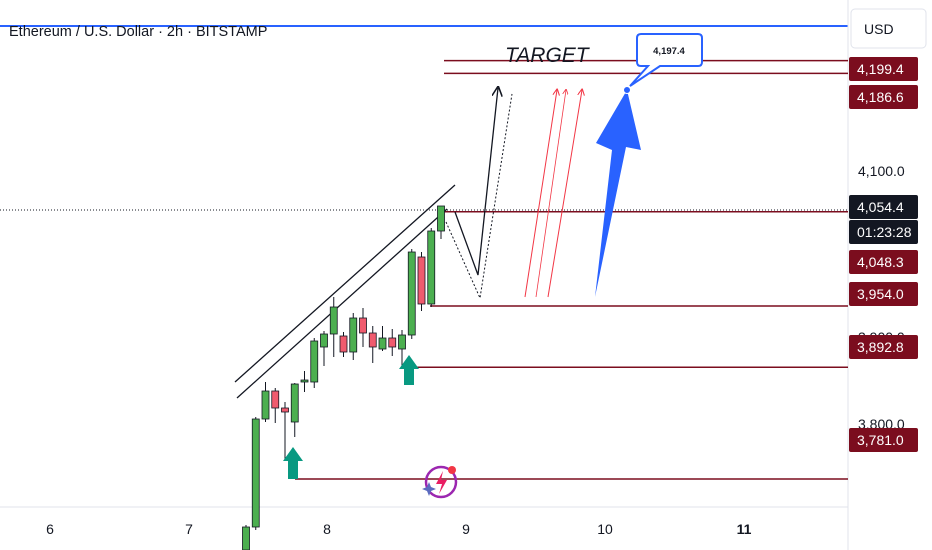 This screenshot has width=932, height=550. What do you see at coordinates (880, 97) in the screenshot?
I see `price-badge-label: 4,186.6` at bounding box center [880, 97].